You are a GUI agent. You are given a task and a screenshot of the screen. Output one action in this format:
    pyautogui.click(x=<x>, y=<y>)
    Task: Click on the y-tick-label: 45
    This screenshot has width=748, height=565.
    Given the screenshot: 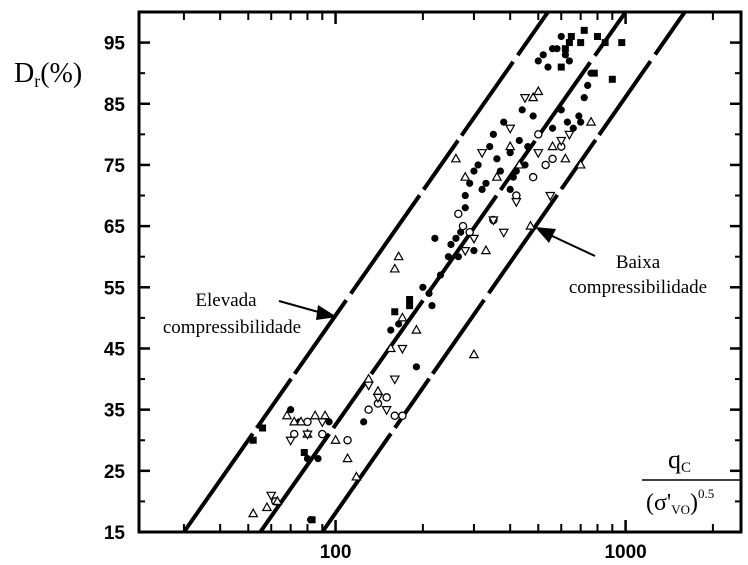 What is the action you would take?
    pyautogui.click(x=115, y=349)
    